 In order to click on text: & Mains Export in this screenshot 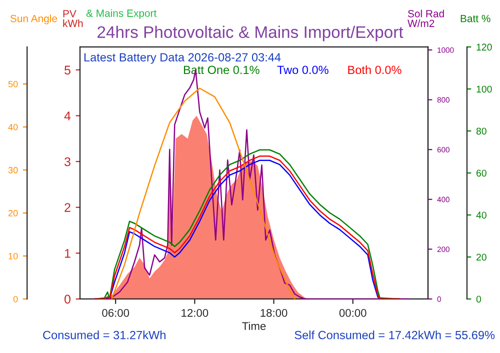, I will do `click(121, 14)`.